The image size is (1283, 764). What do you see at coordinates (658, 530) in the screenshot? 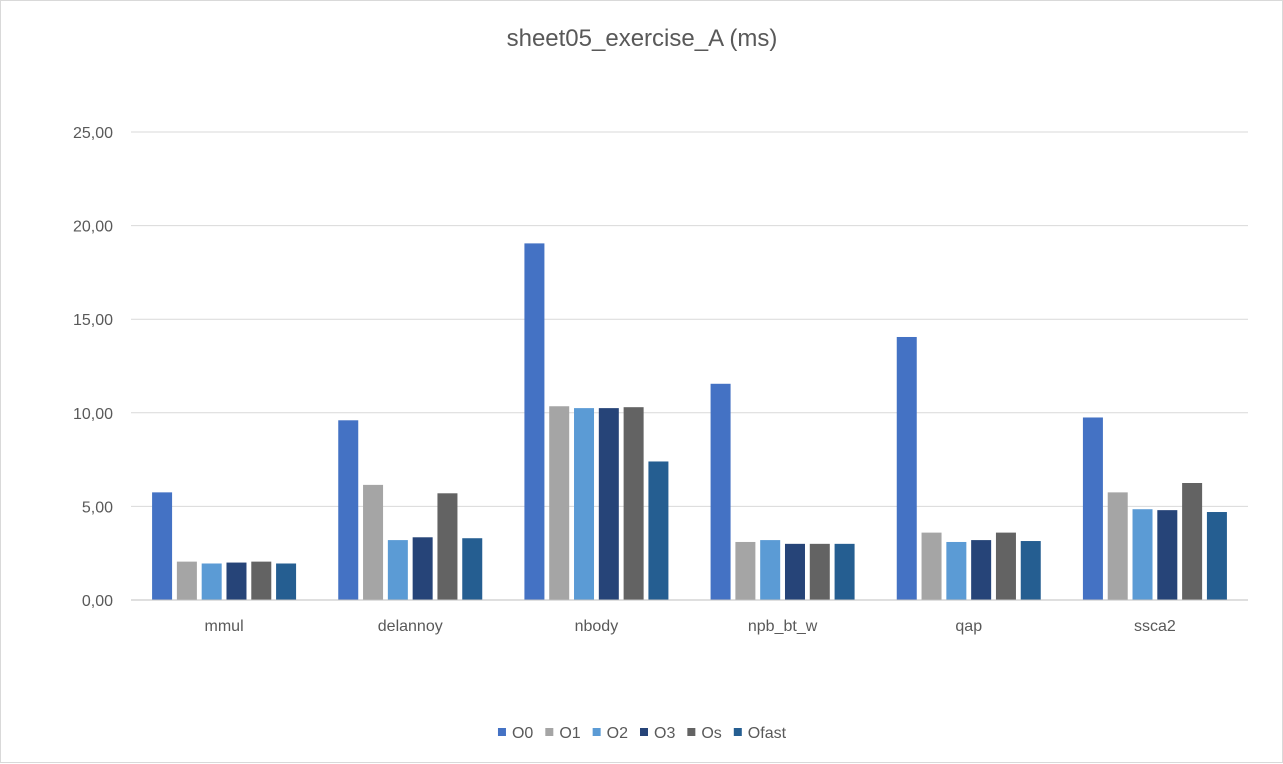
I see `bar-nbody-Ofast` at bounding box center [658, 530].